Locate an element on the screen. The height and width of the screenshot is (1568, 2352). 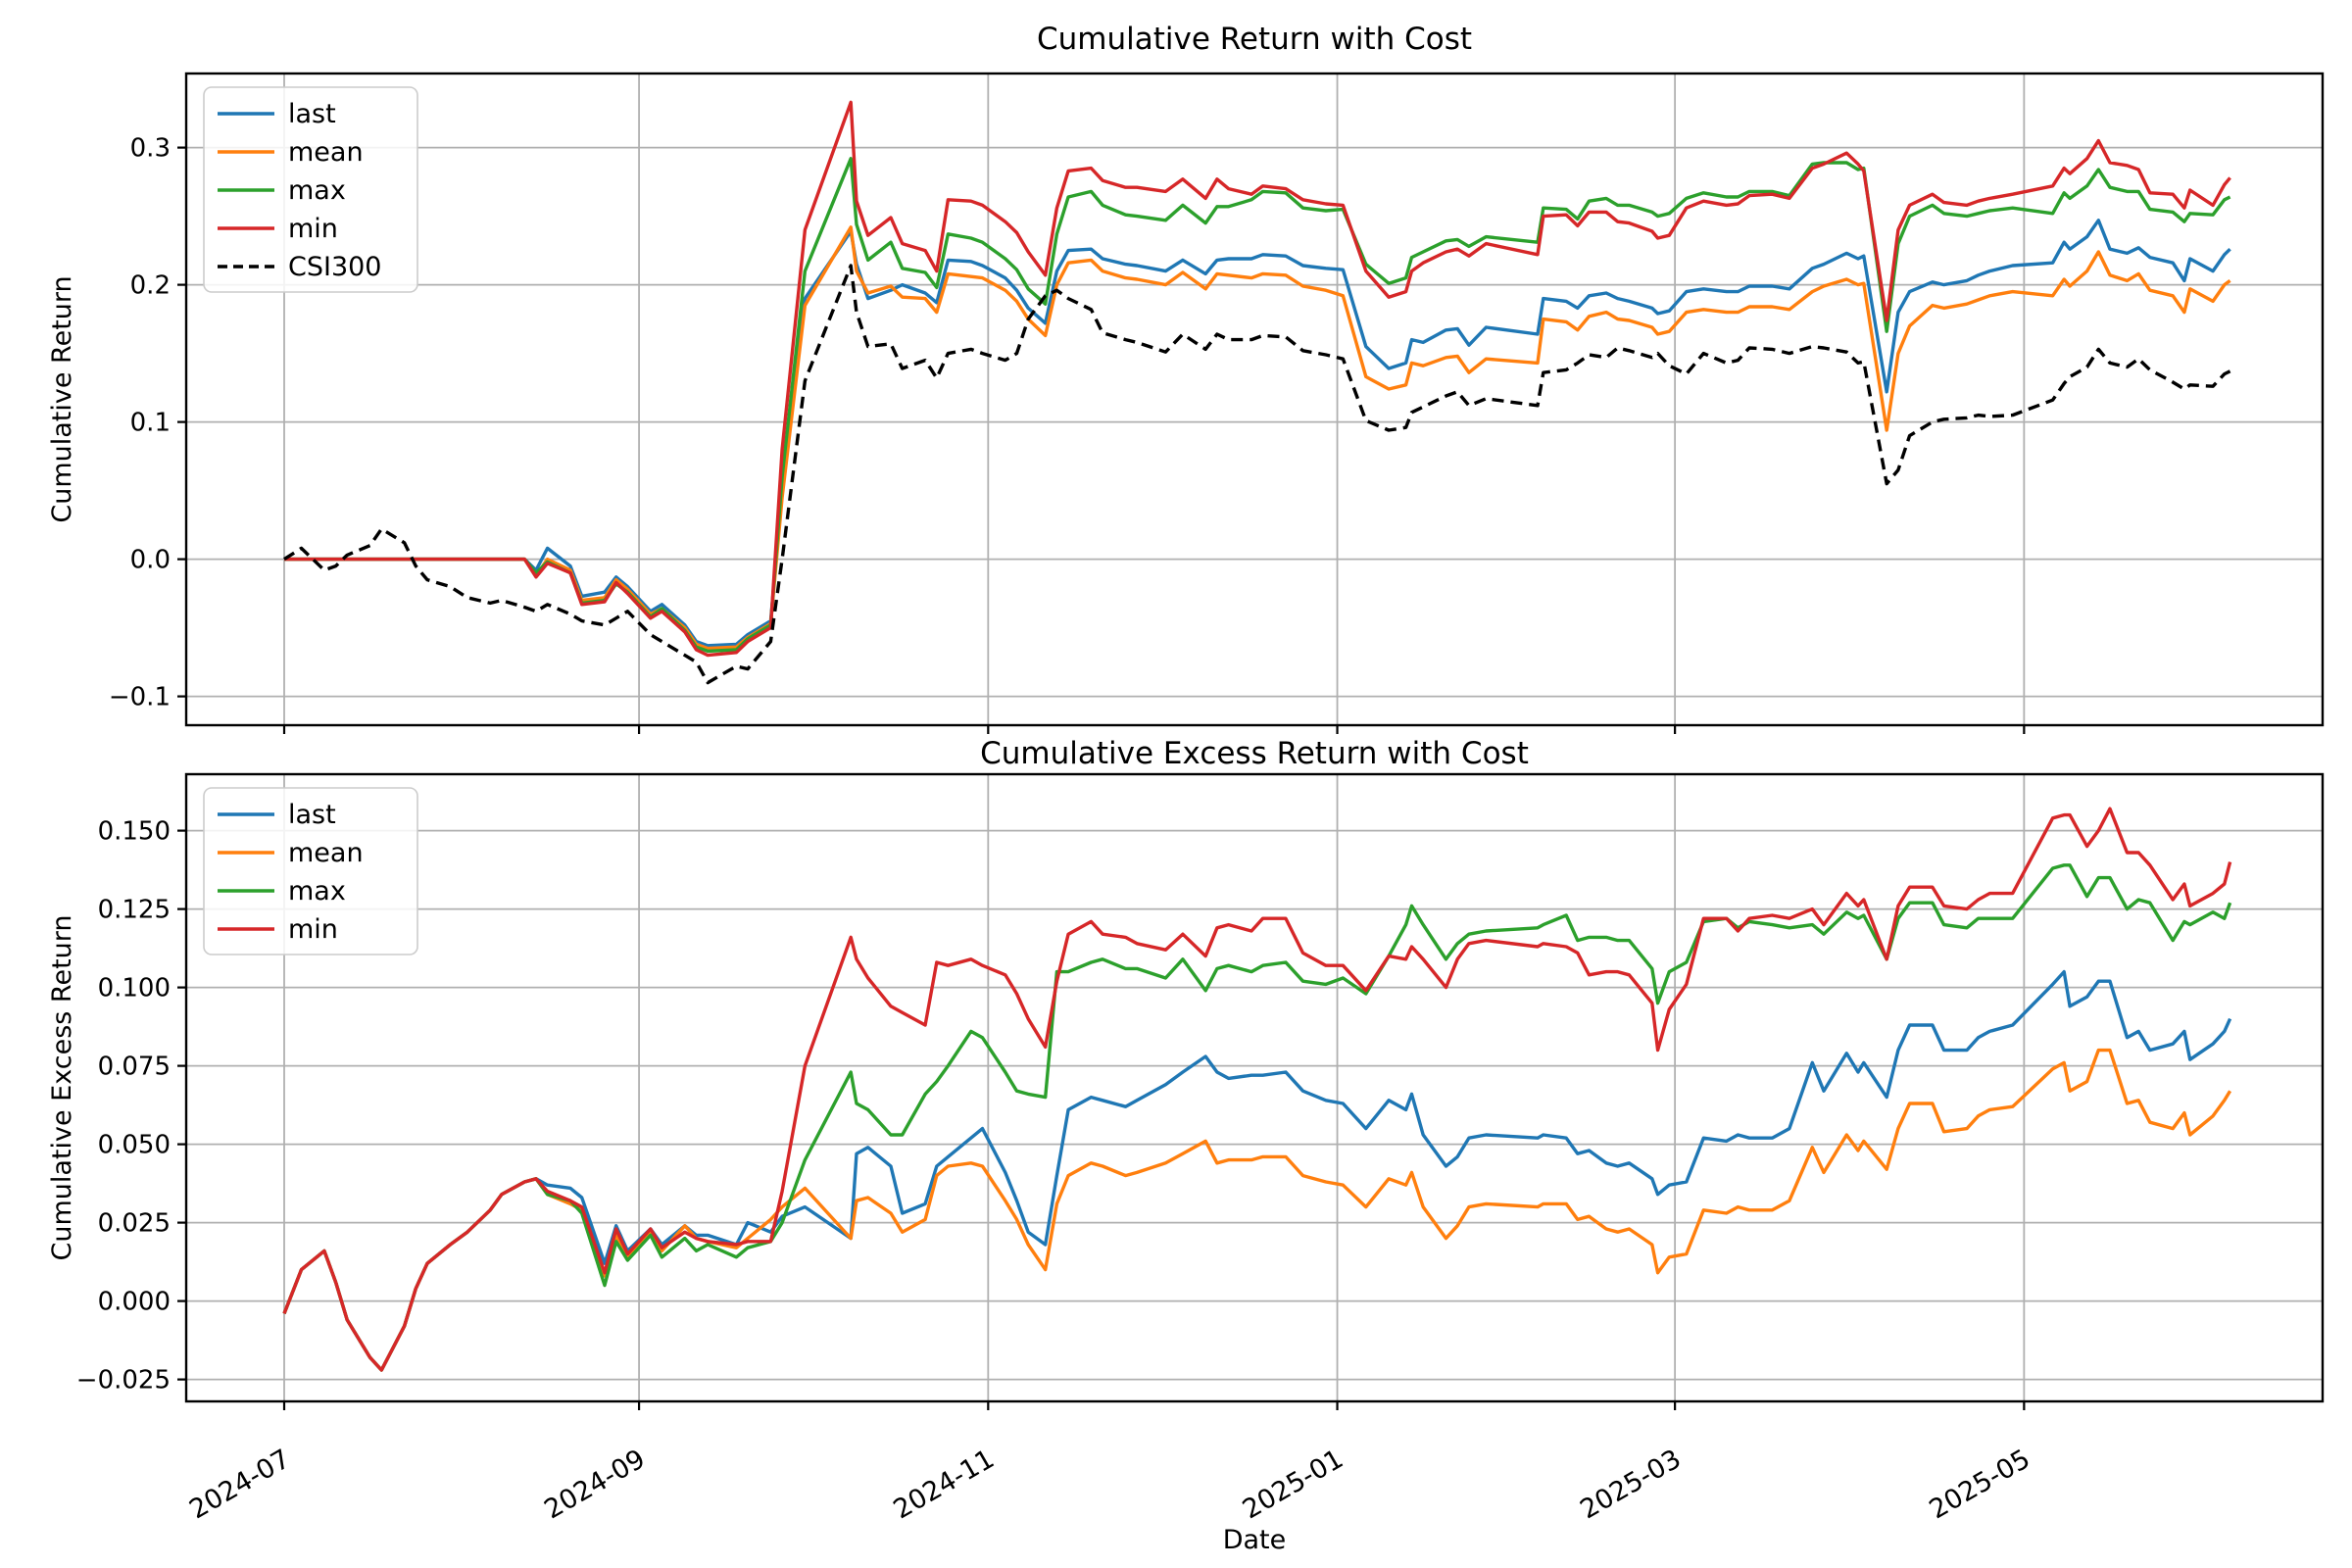
y-axis-label: Cumulative Return is located at coordinates (62, 398).